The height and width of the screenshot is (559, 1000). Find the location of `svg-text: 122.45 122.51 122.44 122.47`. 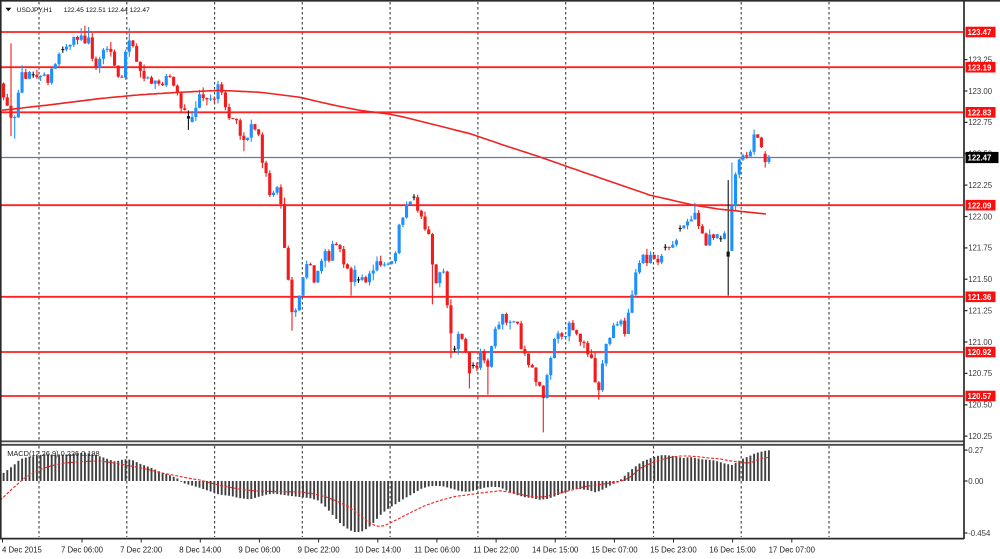

svg-text: 122.45 122.51 122.44 122.47 is located at coordinates (107, 10).